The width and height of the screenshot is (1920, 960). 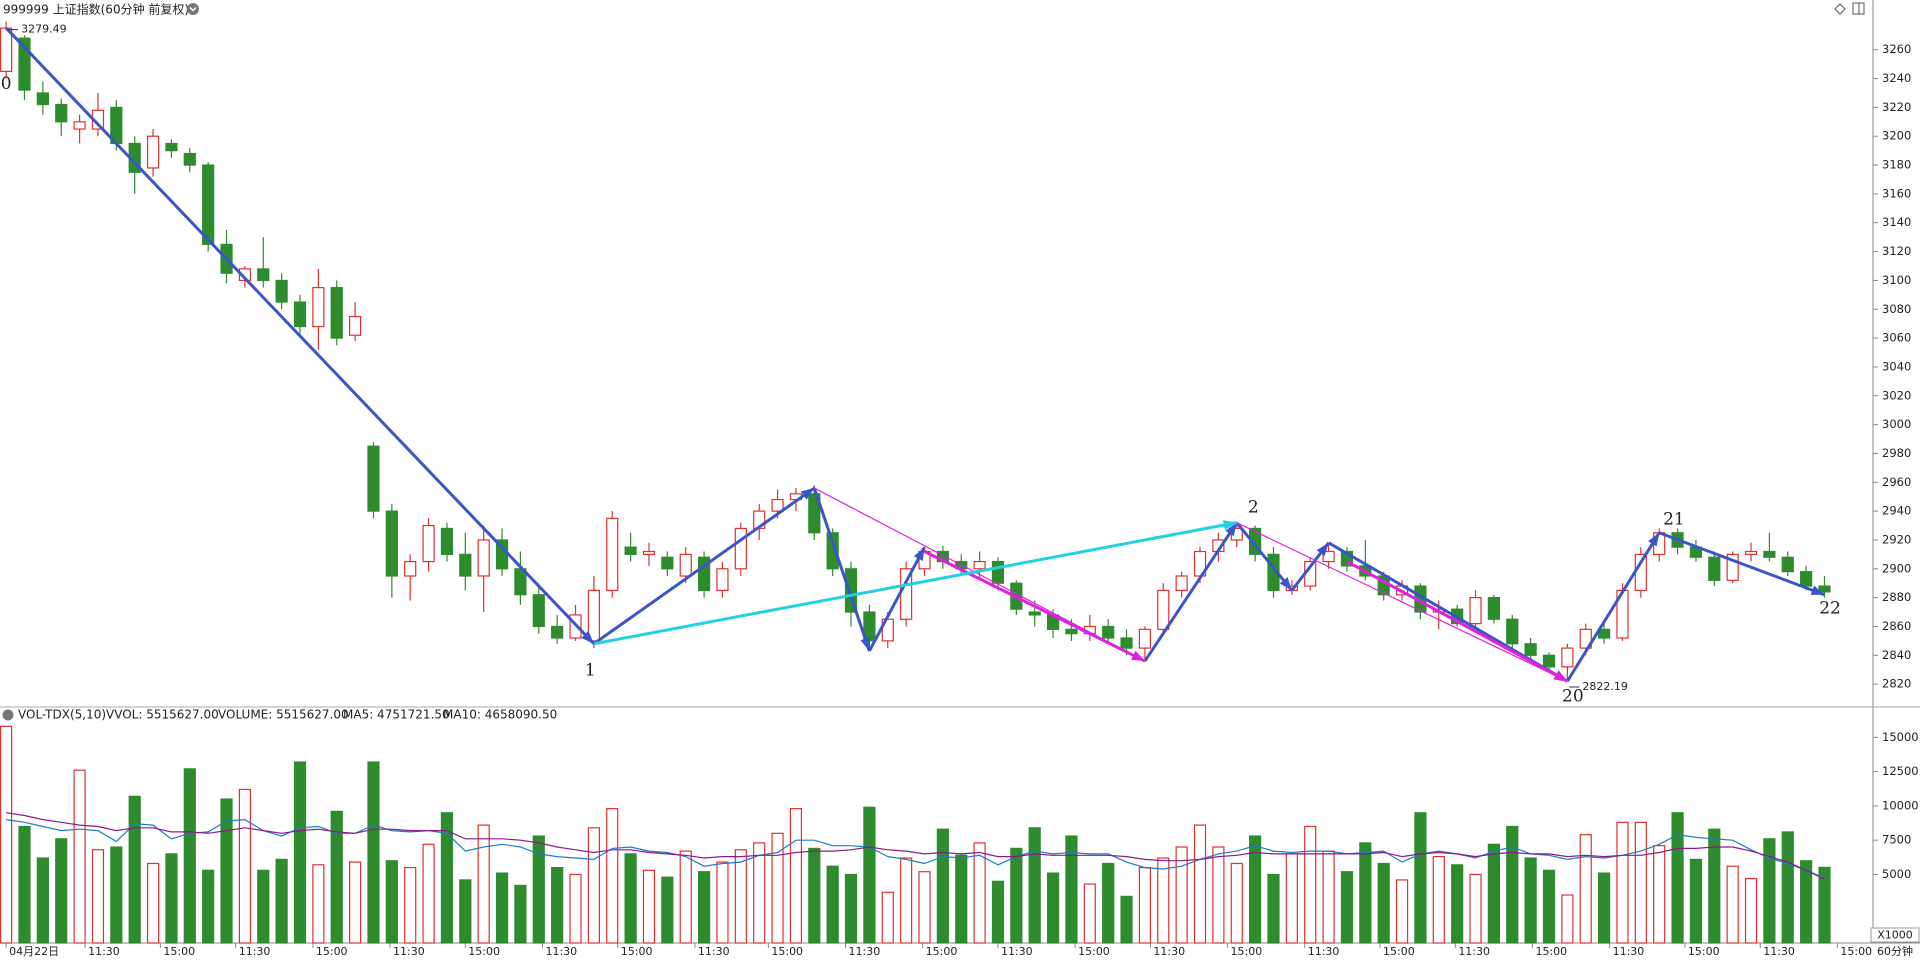 What do you see at coordinates (1896, 251) in the screenshot?
I see `y-tick-label: 3120` at bounding box center [1896, 251].